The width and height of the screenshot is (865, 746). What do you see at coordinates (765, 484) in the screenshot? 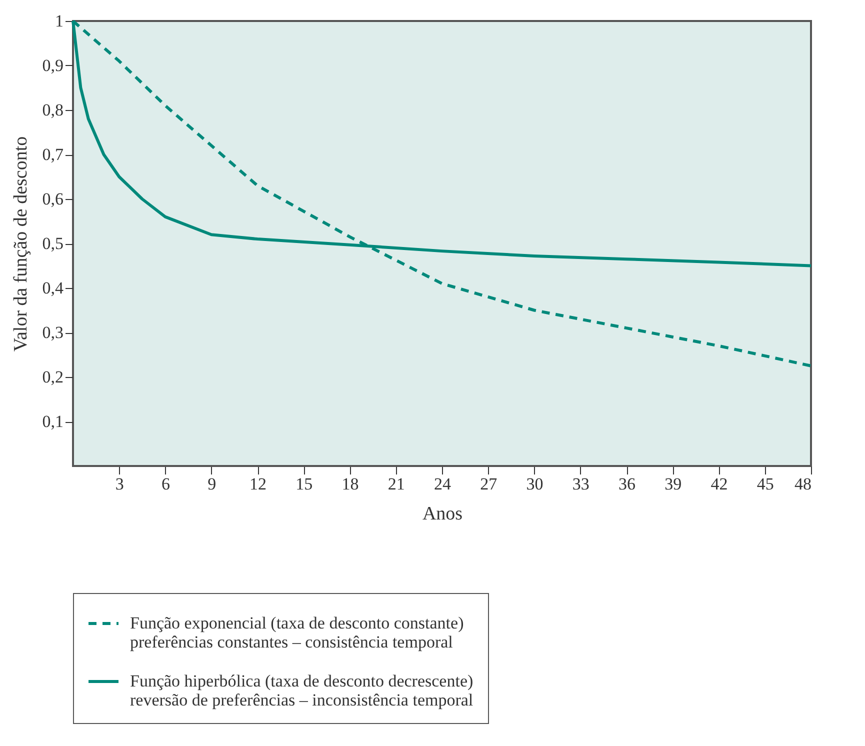
I see `x-tick-label: 45` at bounding box center [765, 484].